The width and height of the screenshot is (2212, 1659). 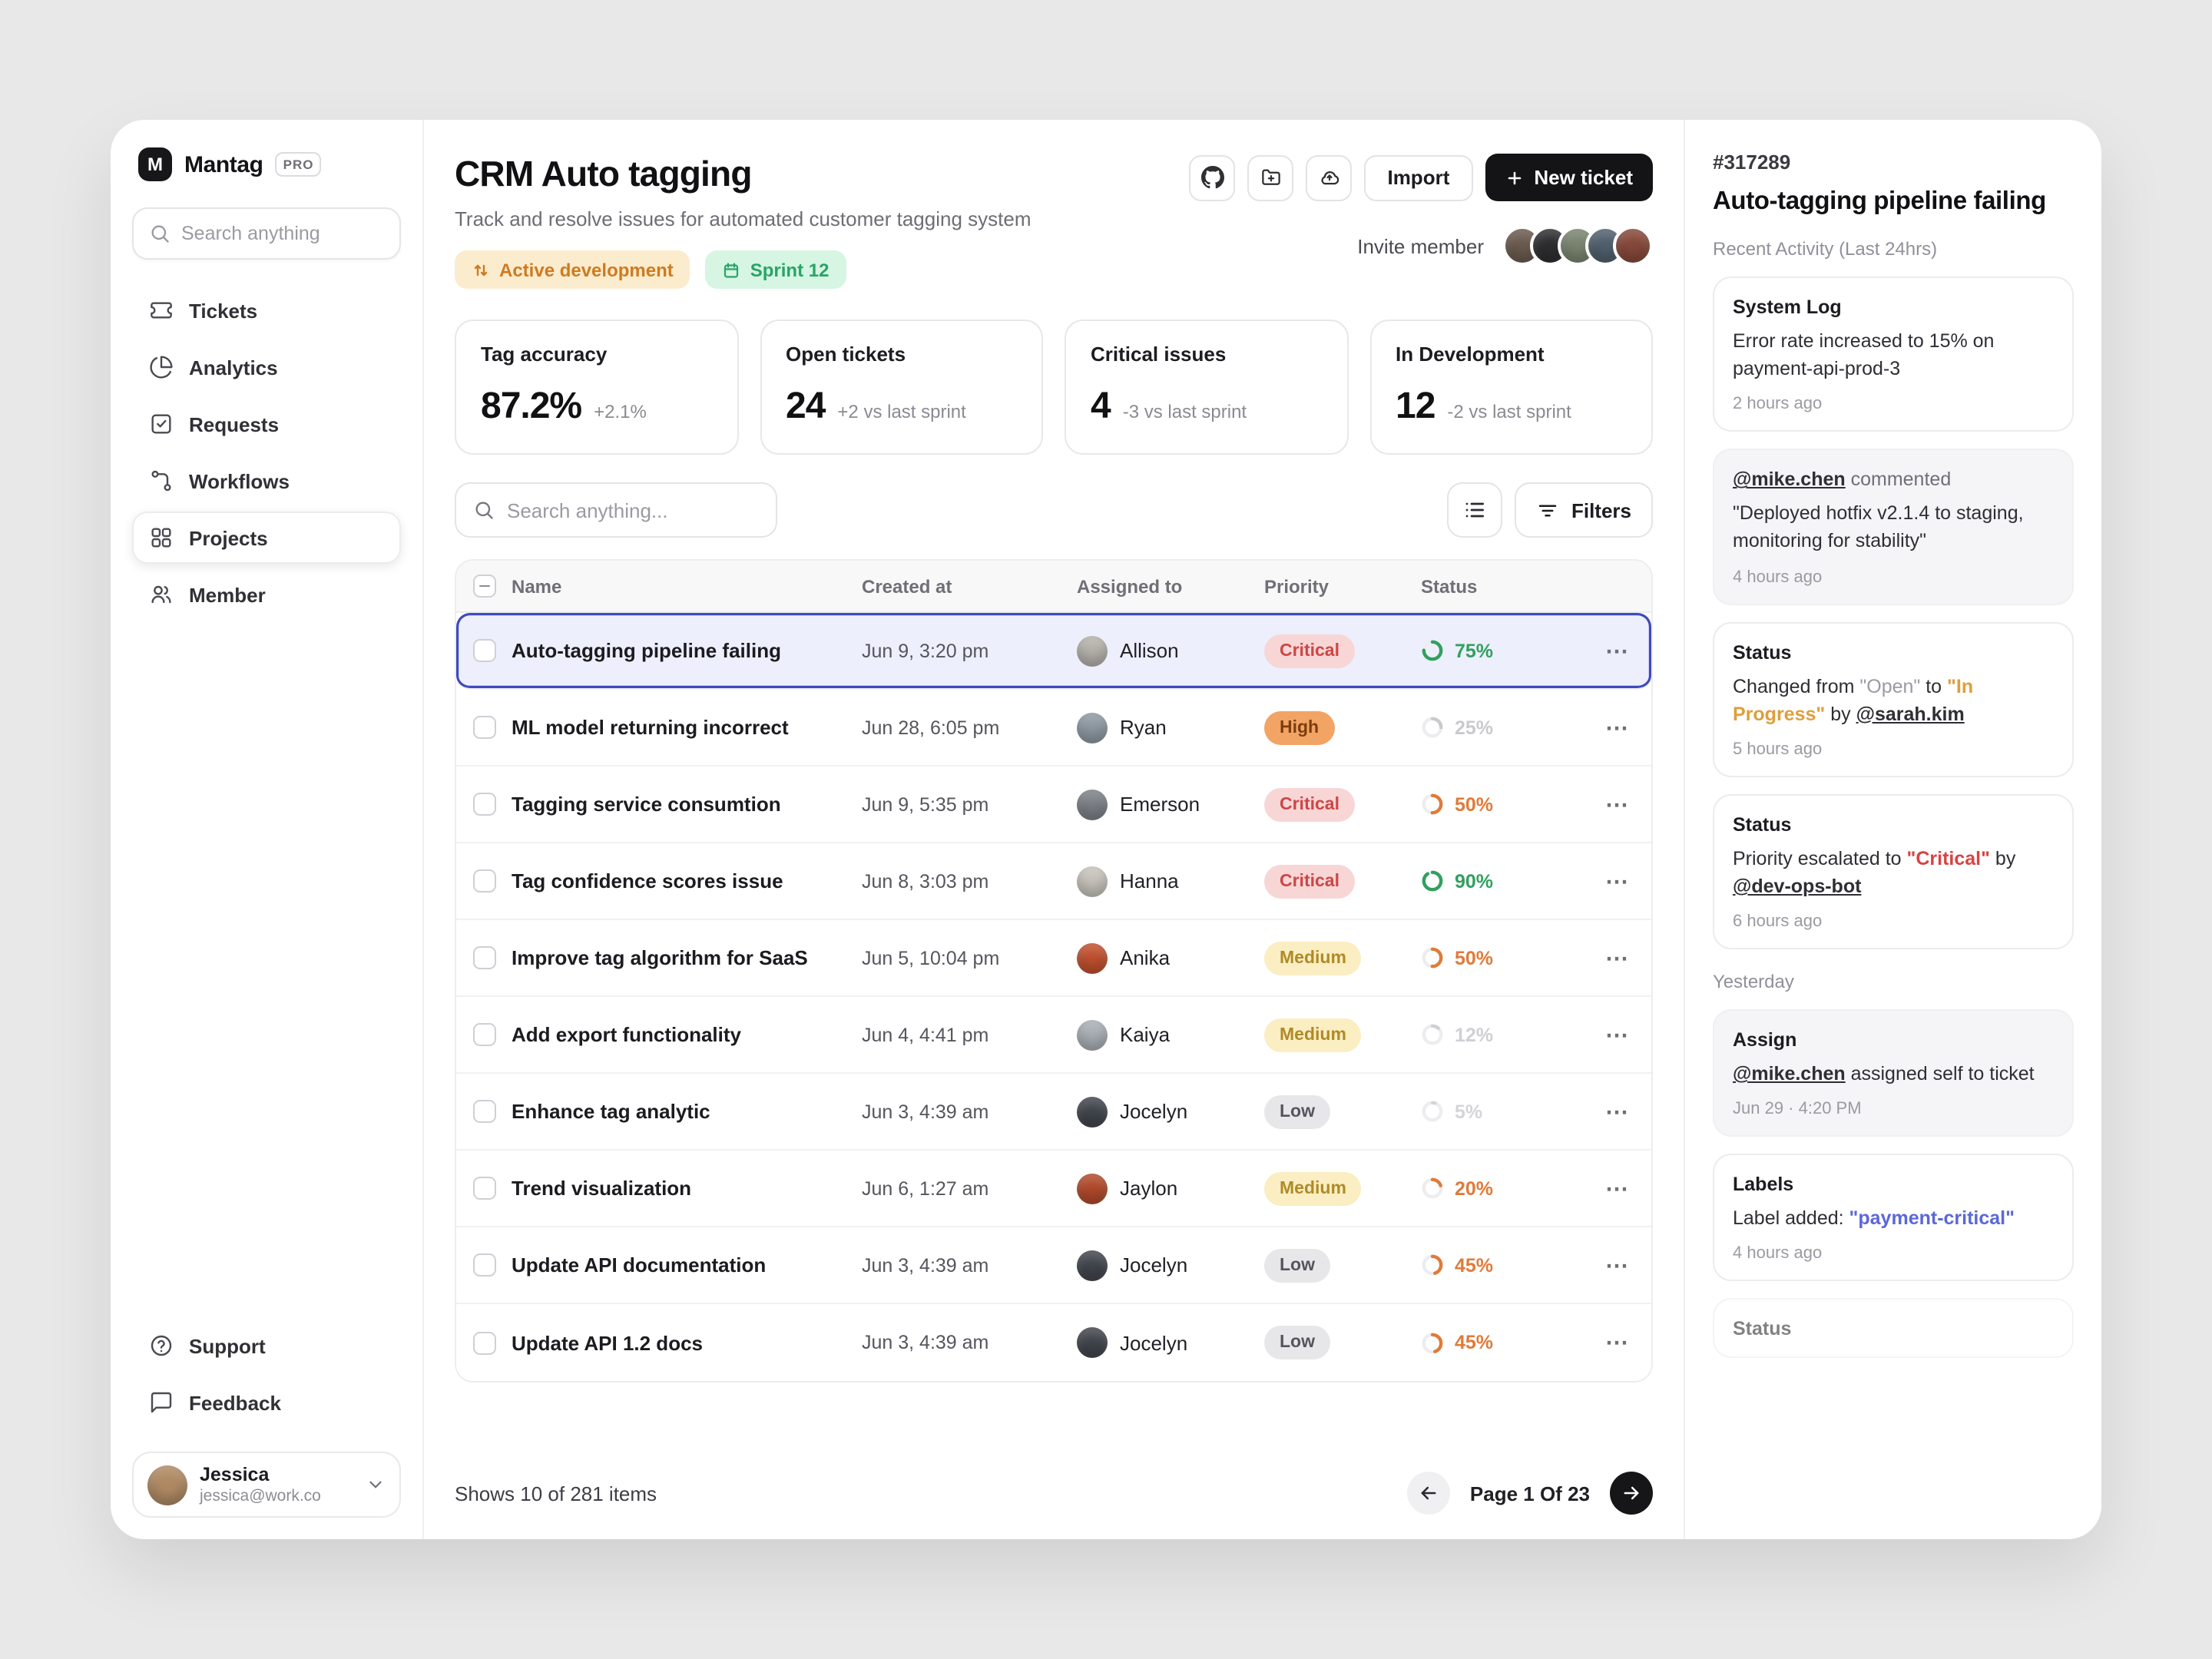 What do you see at coordinates (266, 1346) in the screenshot?
I see `sidebar-item-support: Support` at bounding box center [266, 1346].